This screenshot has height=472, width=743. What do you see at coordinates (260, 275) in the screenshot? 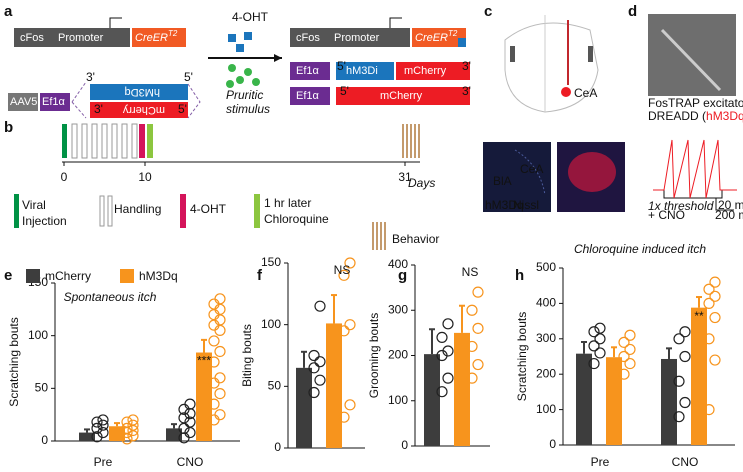
I see `panel-label: f` at bounding box center [260, 275].